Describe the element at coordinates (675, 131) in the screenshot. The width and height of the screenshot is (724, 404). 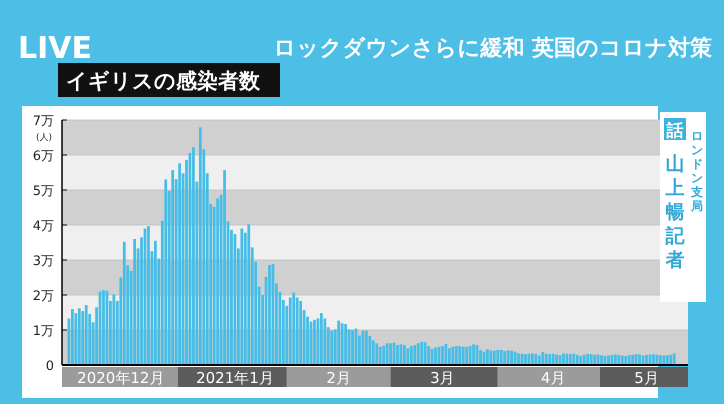
I see `annotation: 話` at that location.